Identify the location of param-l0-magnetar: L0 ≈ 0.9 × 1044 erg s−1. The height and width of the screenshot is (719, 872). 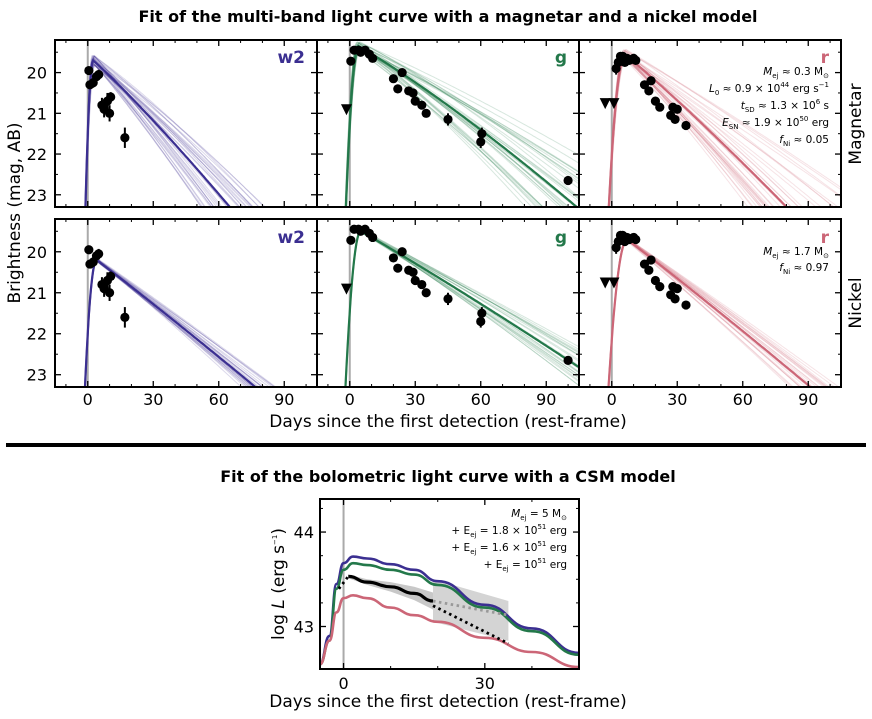
(769, 89).